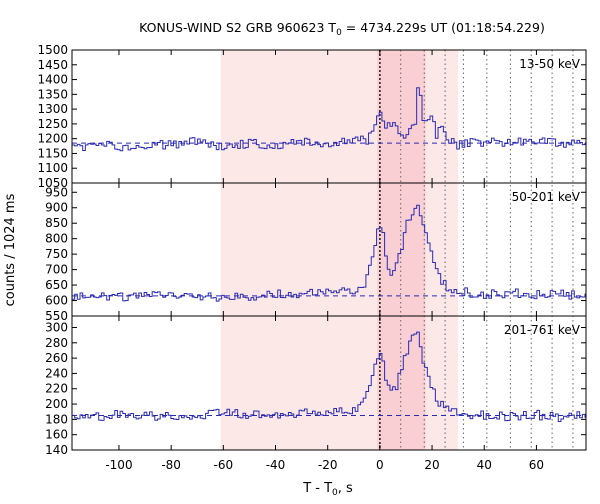  Describe the element at coordinates (56, 404) in the screenshot. I see `y-tick-label-2-3: 200` at that location.